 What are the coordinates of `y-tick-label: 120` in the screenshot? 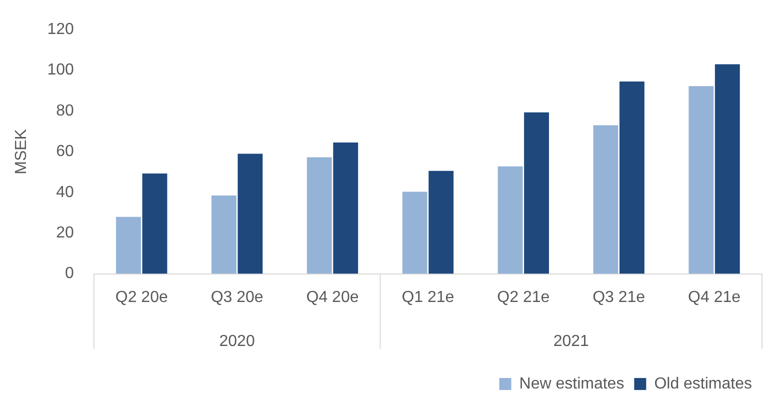 It's located at (60, 29).